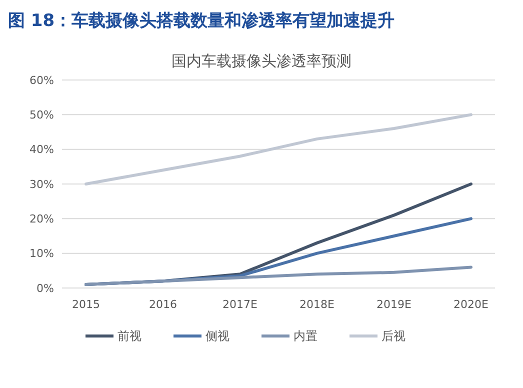 Image resolution: width=523 pixels, height=388 pixels. What do you see at coordinates (42, 80) in the screenshot?
I see `y-tick-label: 60%` at bounding box center [42, 80].